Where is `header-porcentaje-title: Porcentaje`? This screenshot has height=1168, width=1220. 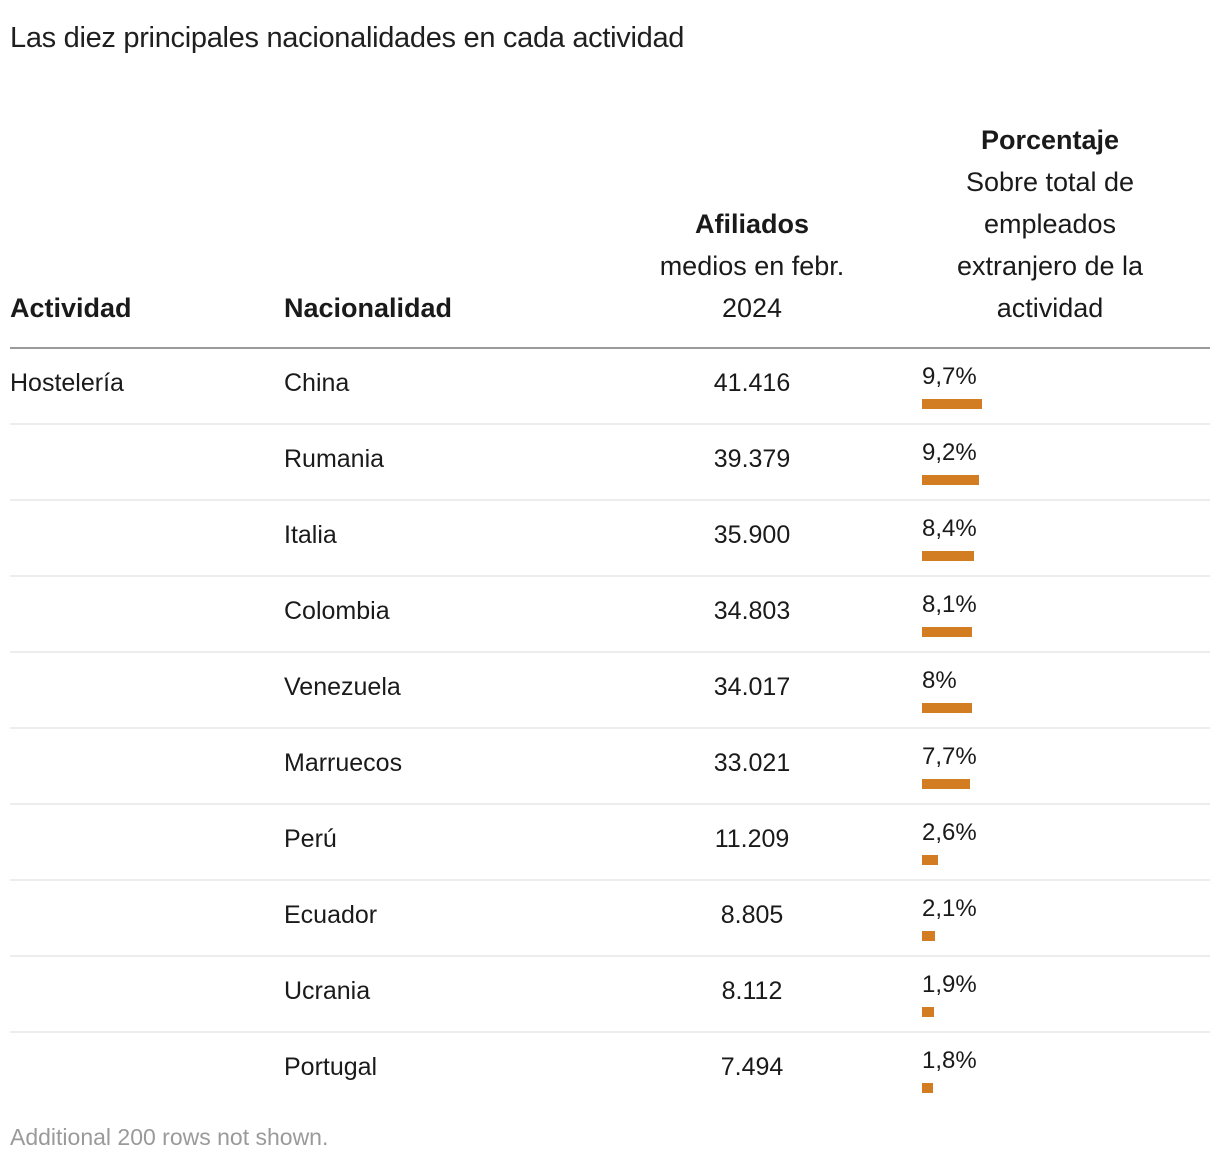
header-porcentaje-title: Porcentaje is located at coordinates (1050, 140).